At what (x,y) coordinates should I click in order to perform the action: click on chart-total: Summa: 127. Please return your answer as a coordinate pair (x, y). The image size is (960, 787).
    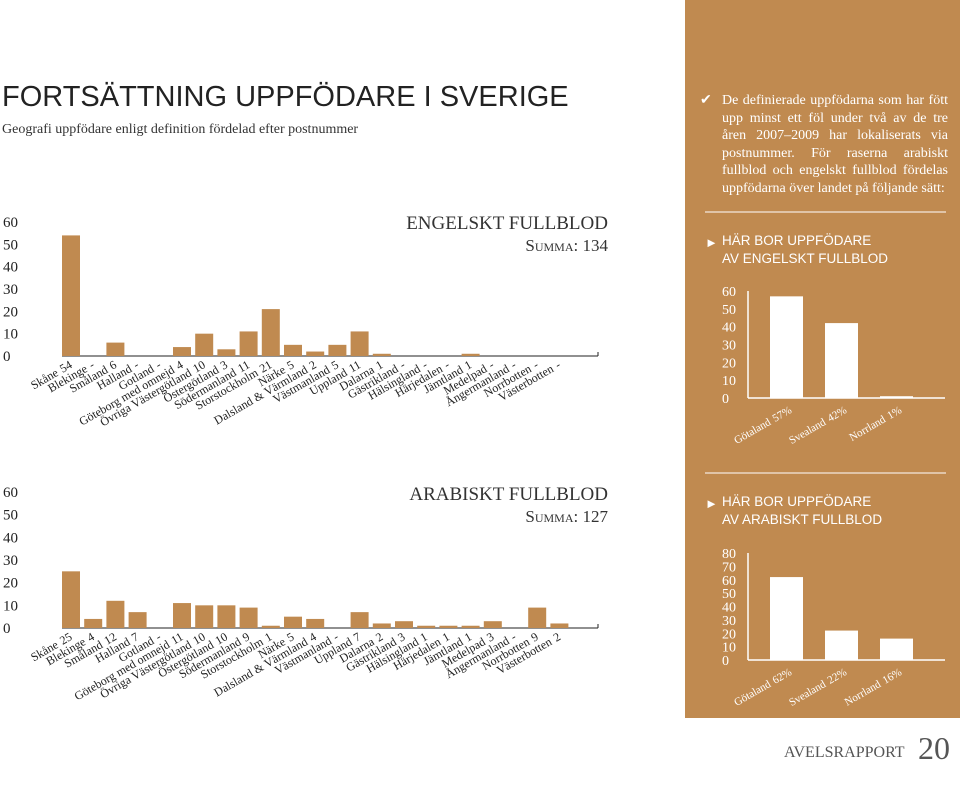
    Looking at the image, I should click on (566, 516).